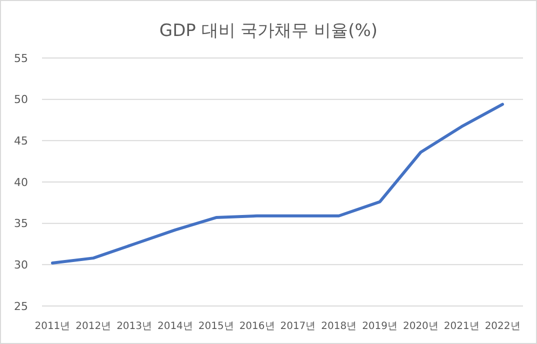  Describe the element at coordinates (21, 141) in the screenshot. I see `y-tick-label: 45` at that location.